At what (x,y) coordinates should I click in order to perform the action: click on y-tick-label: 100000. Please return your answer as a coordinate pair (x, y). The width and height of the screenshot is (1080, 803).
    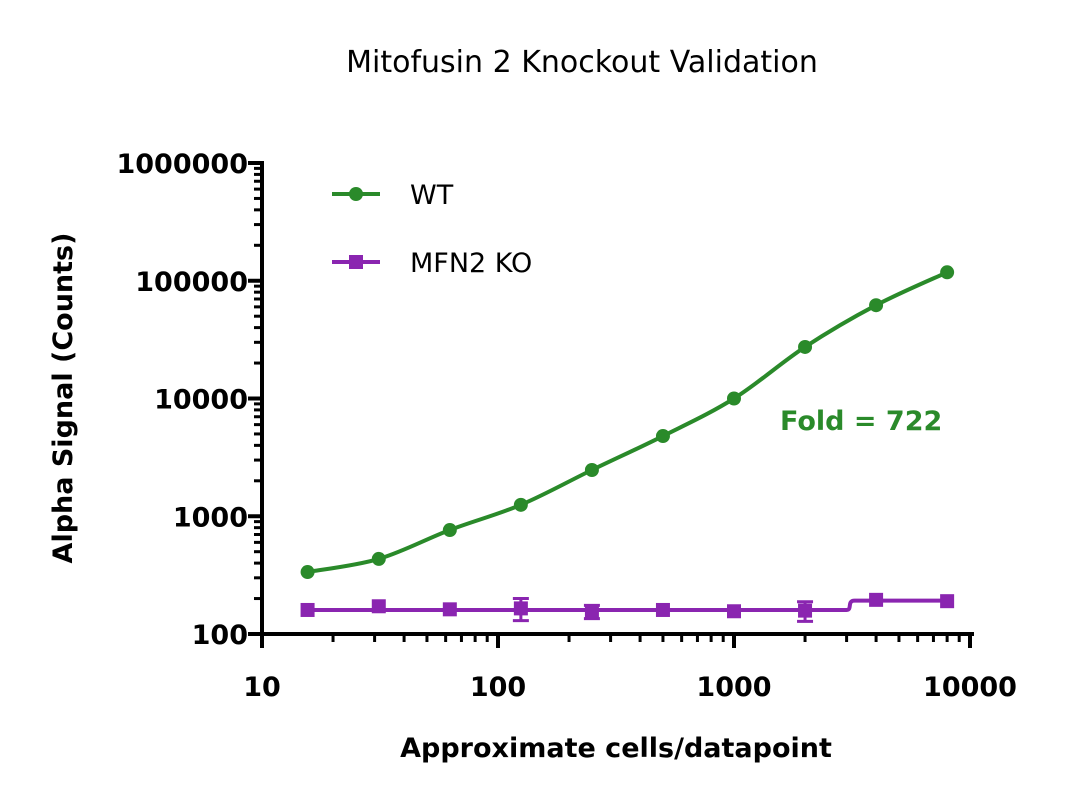
    Looking at the image, I should click on (191, 282).